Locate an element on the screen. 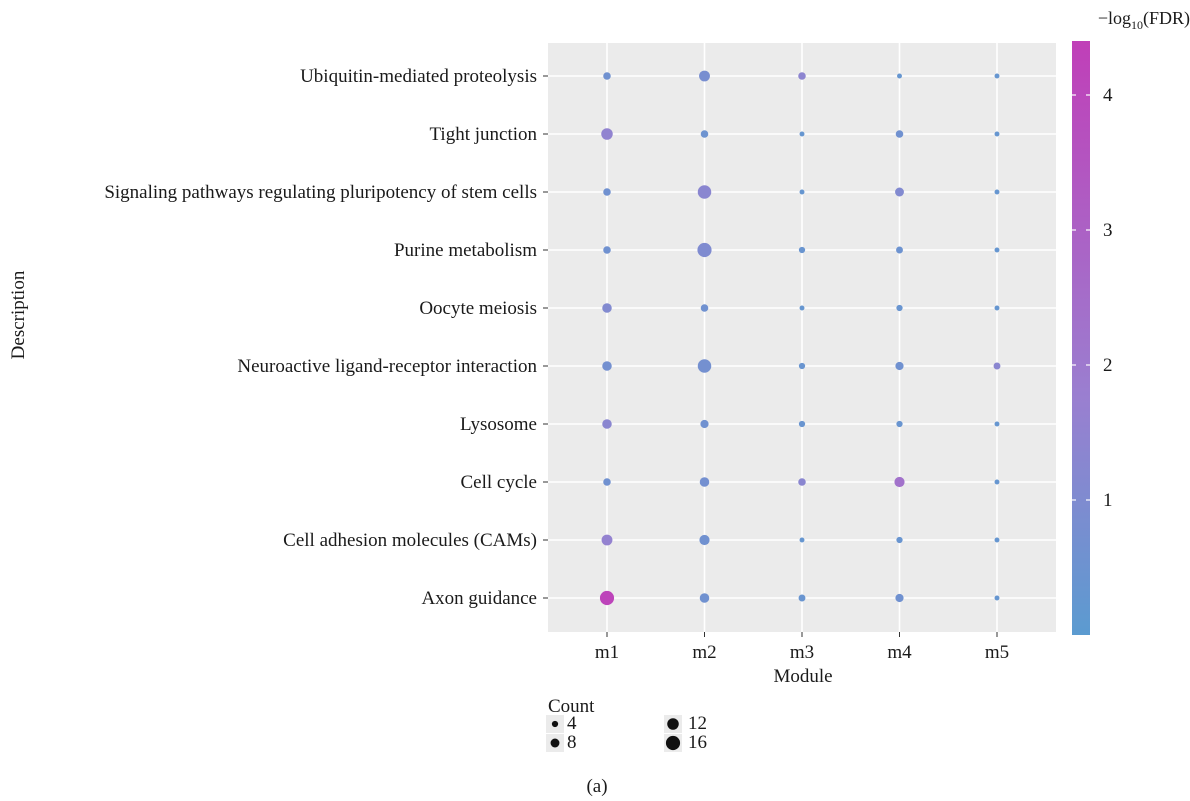 The height and width of the screenshot is (801, 1190). size-legend-label-3: 16 is located at coordinates (697, 742).